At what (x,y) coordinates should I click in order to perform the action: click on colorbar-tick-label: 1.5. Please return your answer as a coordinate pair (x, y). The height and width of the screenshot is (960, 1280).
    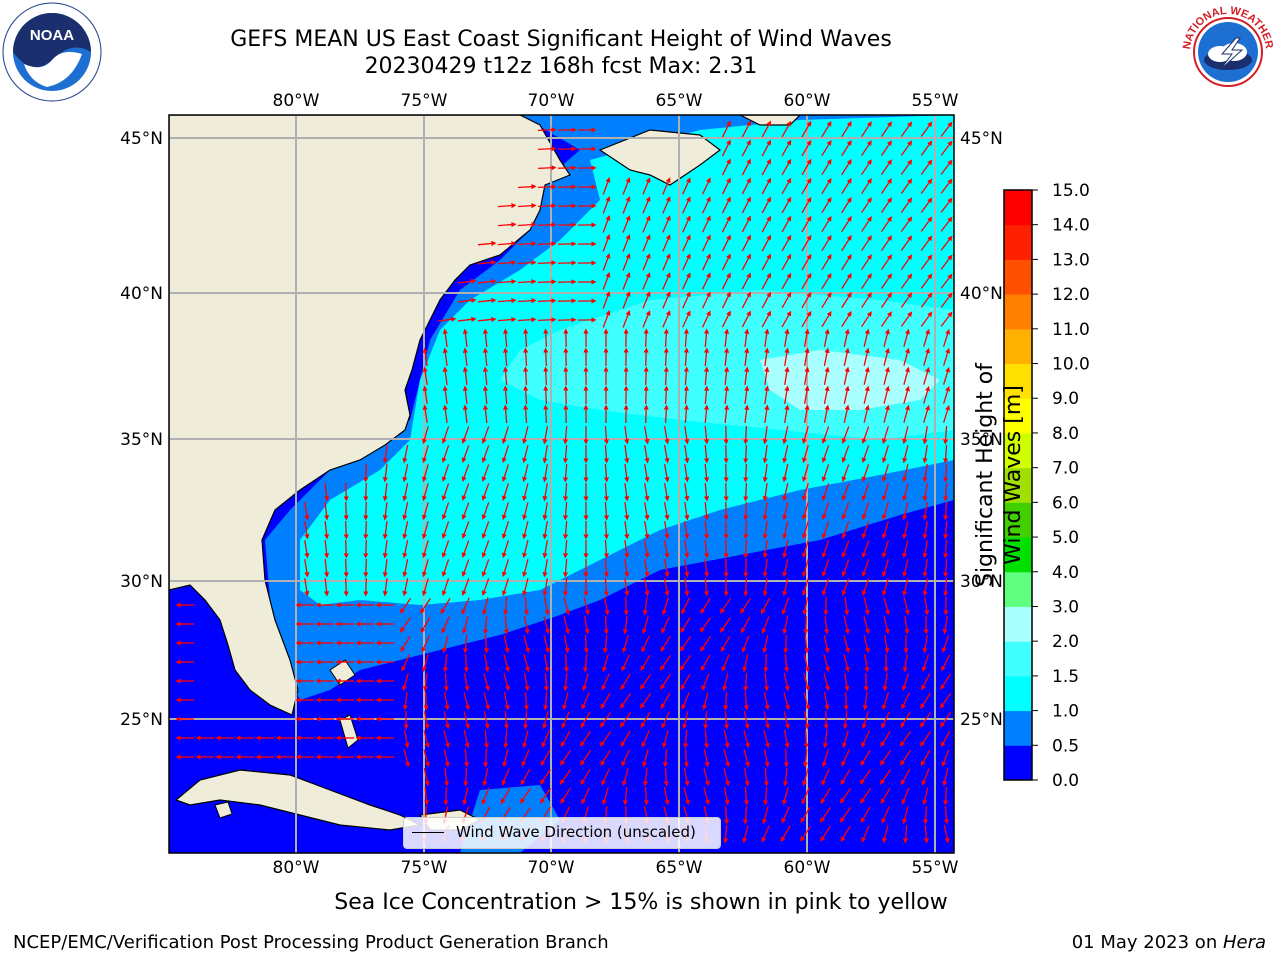
    Looking at the image, I should click on (1065, 677).